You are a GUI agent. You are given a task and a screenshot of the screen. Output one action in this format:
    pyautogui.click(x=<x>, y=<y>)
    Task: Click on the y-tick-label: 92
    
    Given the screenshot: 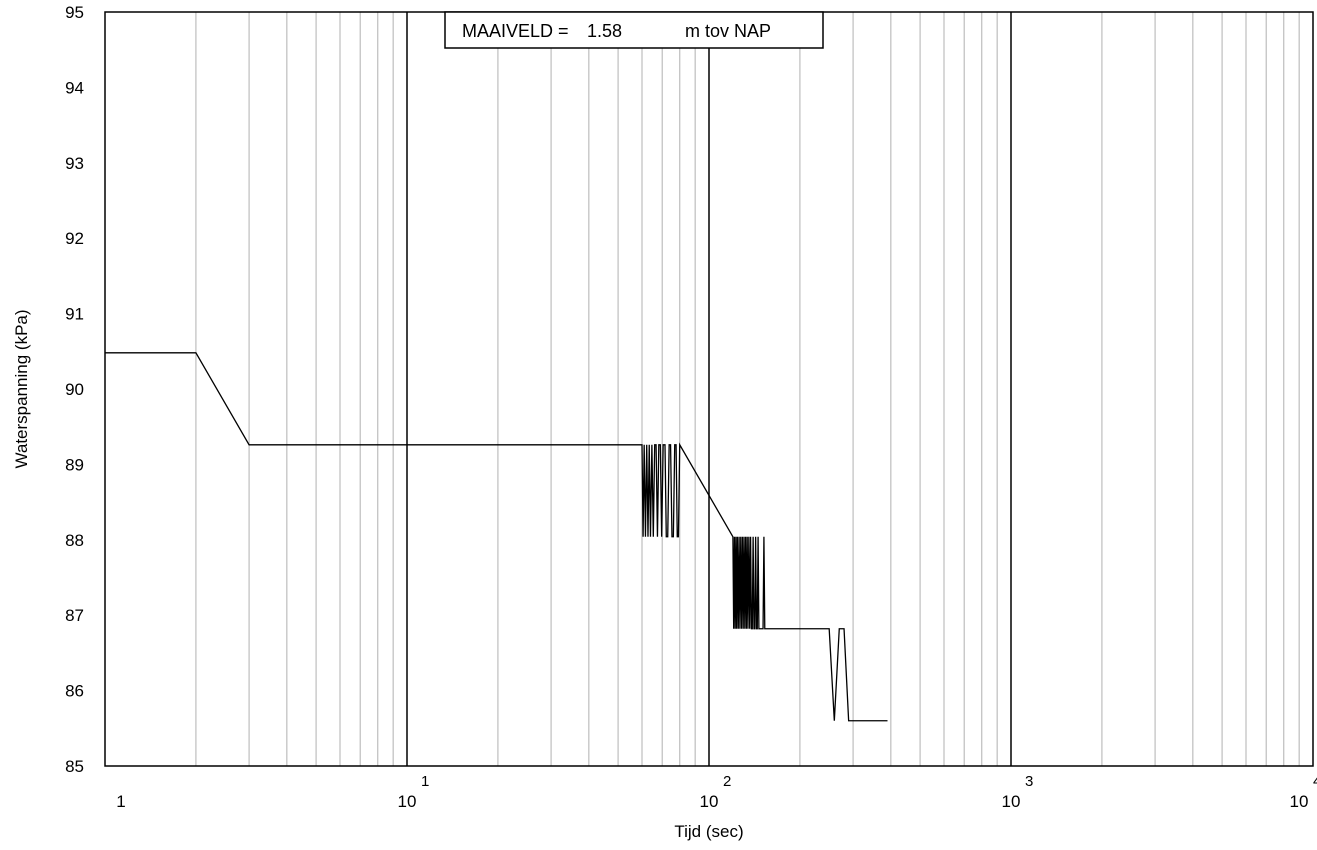 What is the action you would take?
    pyautogui.click(x=74, y=238)
    